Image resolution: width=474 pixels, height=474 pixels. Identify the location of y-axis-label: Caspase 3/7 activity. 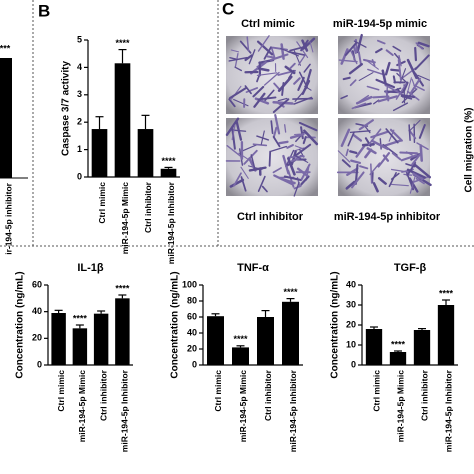
(66, 108).